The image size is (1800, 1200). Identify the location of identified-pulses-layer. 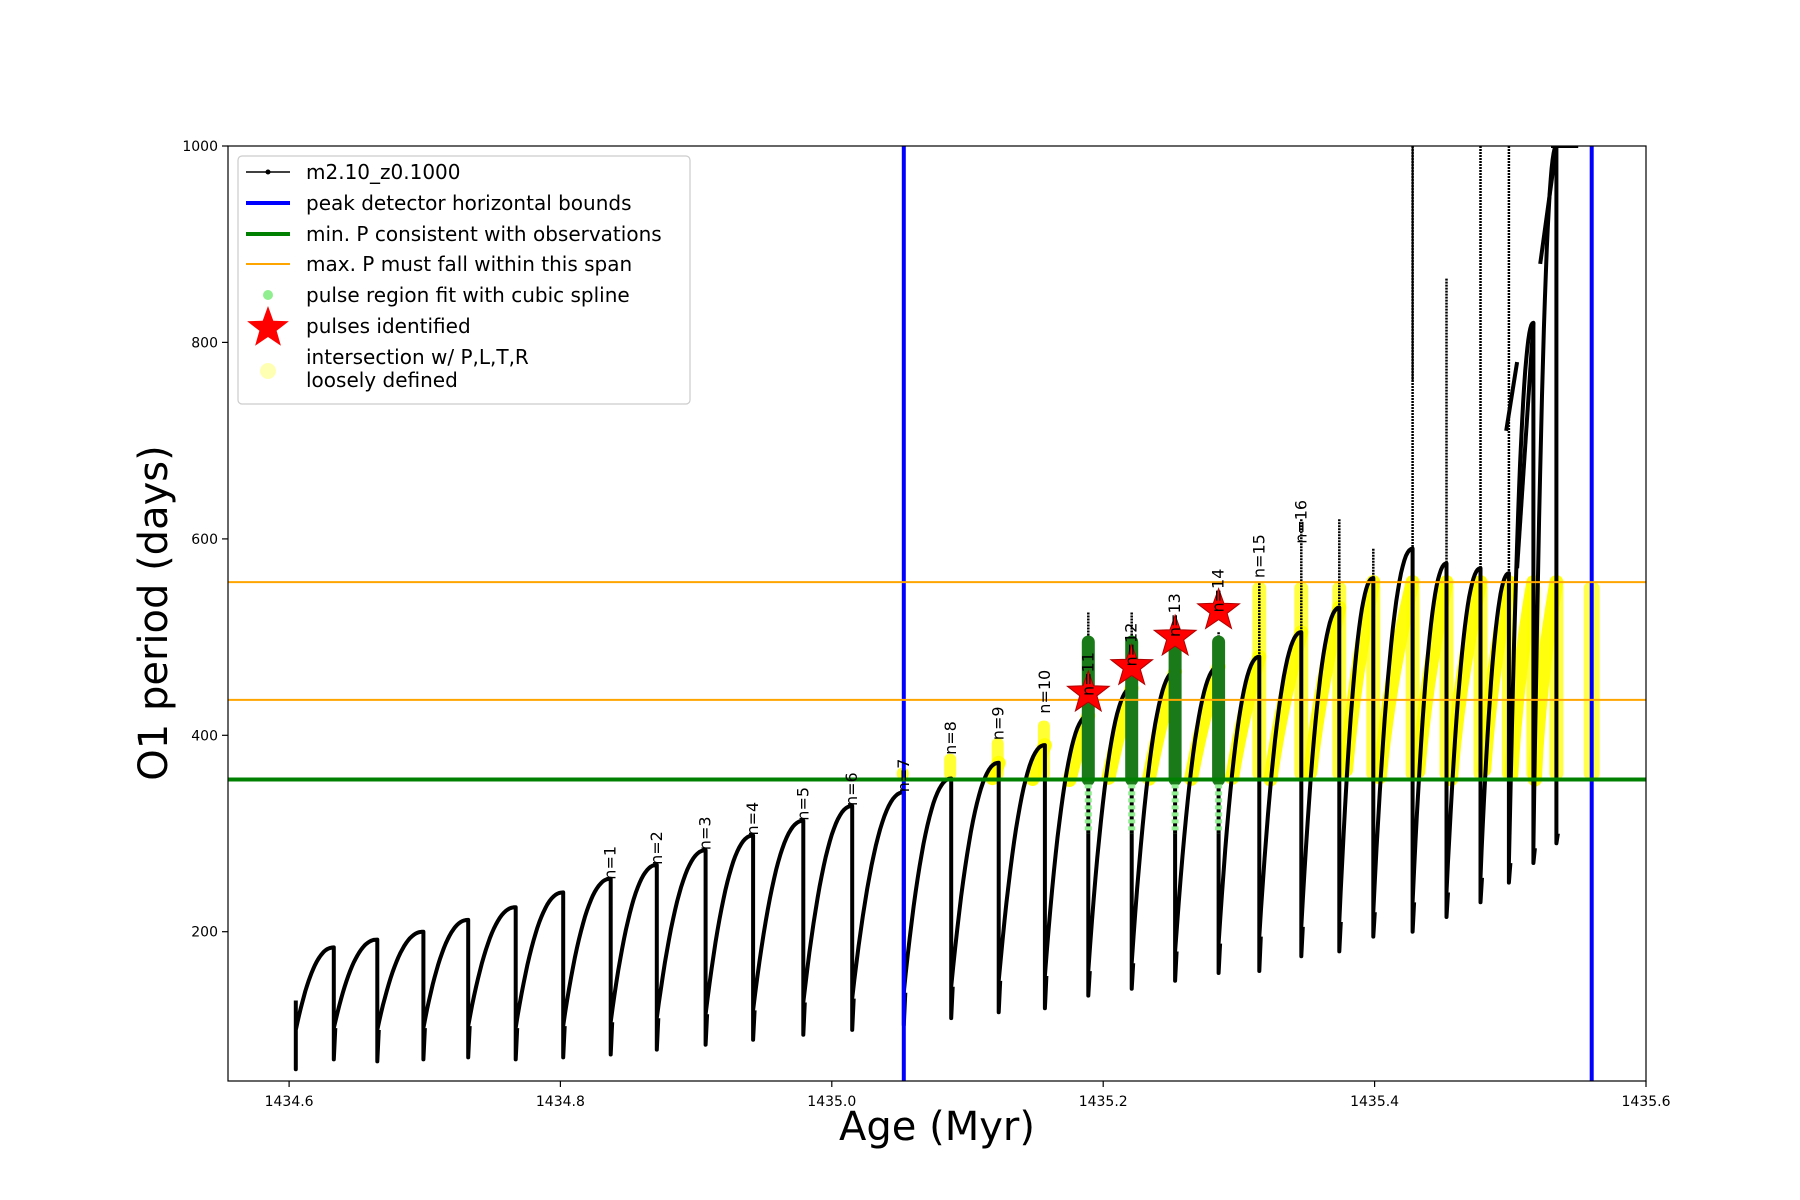
(1153, 650).